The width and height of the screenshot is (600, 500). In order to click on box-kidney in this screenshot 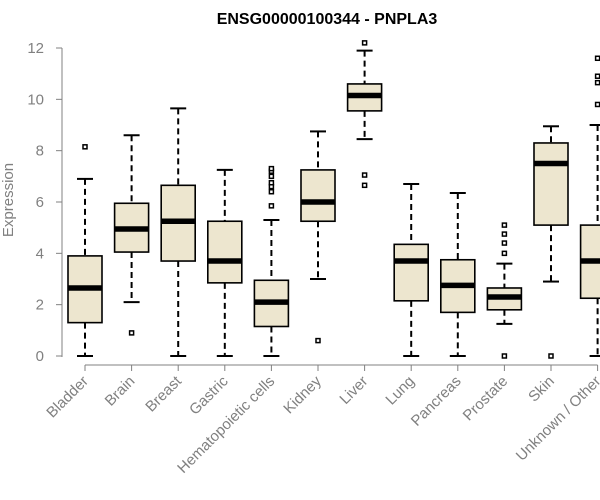, I will do `click(318, 237)`.